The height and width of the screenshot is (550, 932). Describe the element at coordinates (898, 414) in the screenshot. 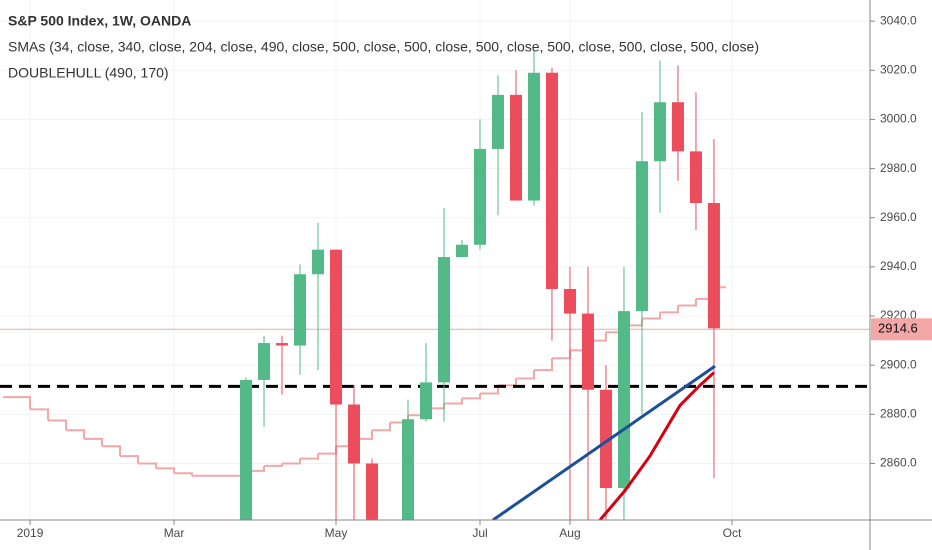

I see `y-tick-label: 2880.0` at that location.